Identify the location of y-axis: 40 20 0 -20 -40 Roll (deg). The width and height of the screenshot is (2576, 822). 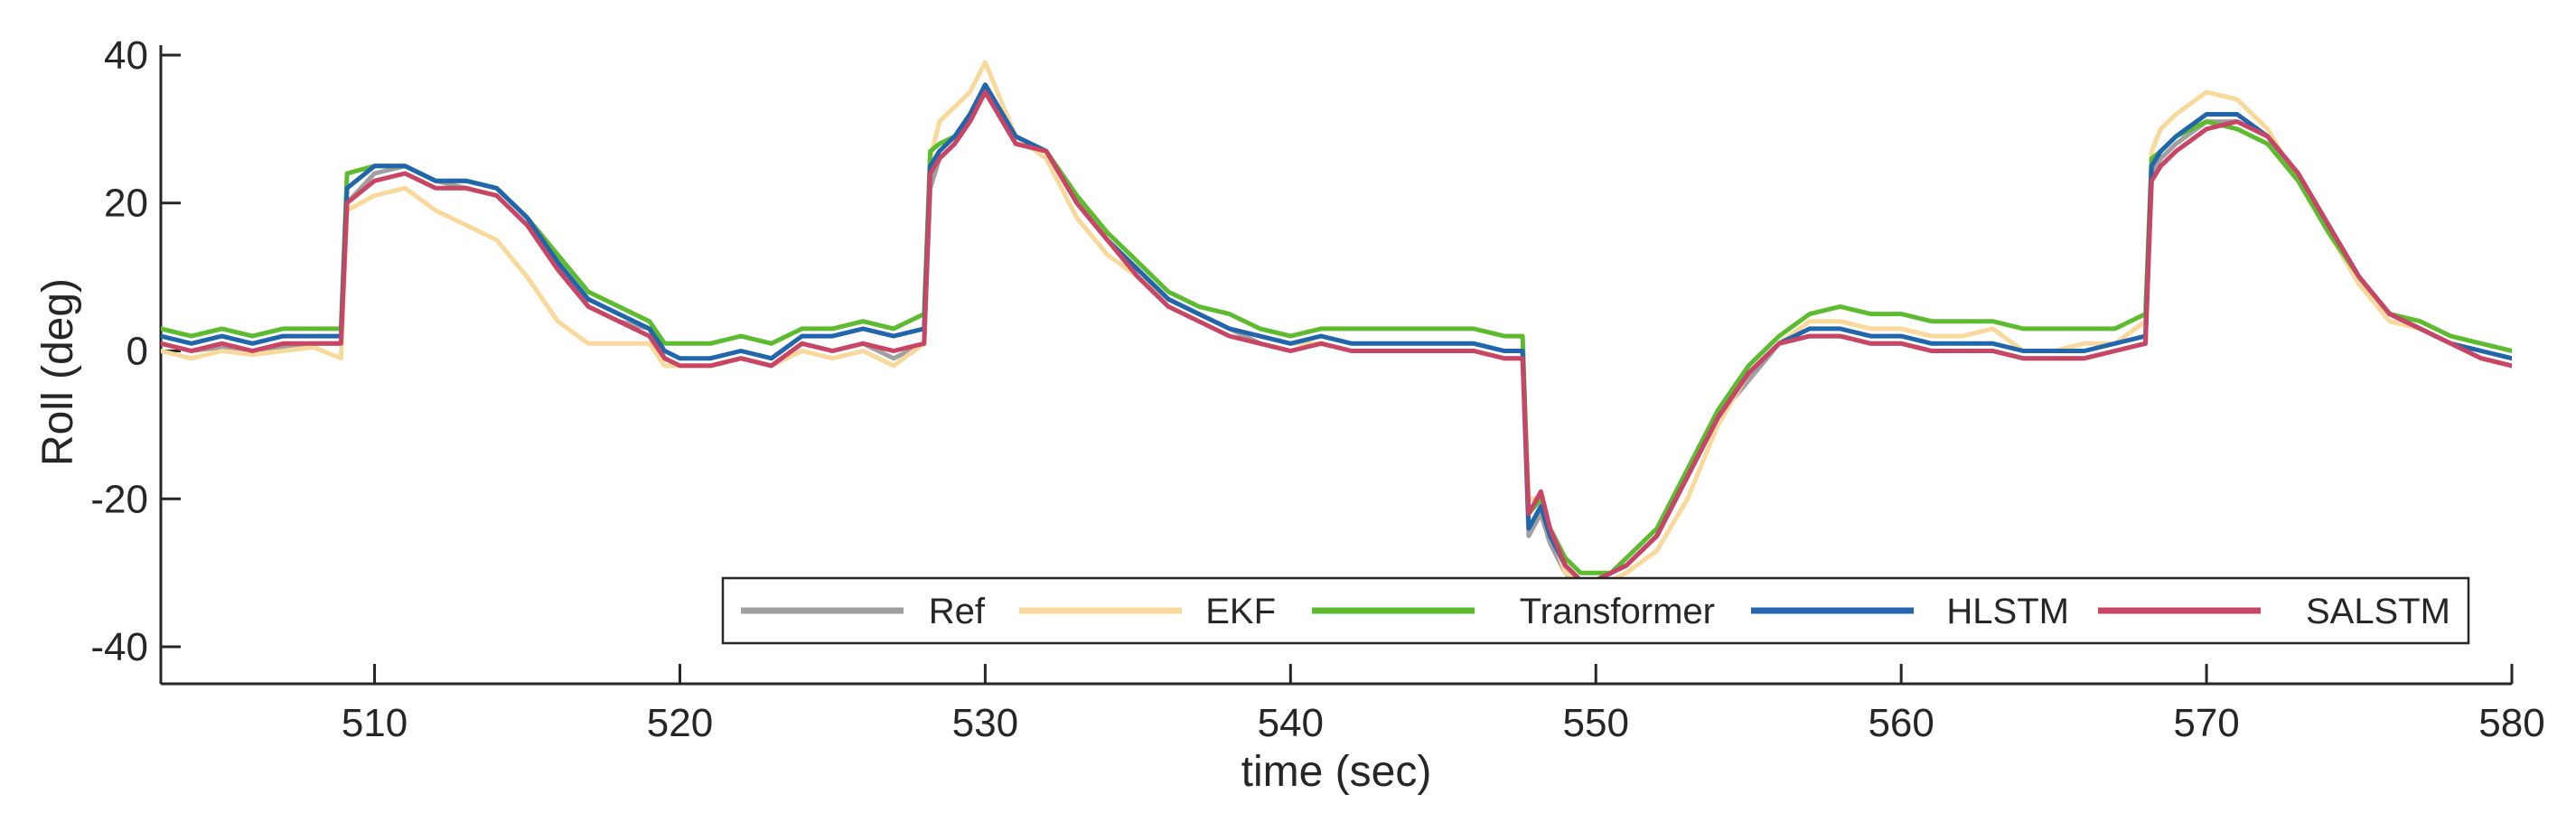
(107, 359).